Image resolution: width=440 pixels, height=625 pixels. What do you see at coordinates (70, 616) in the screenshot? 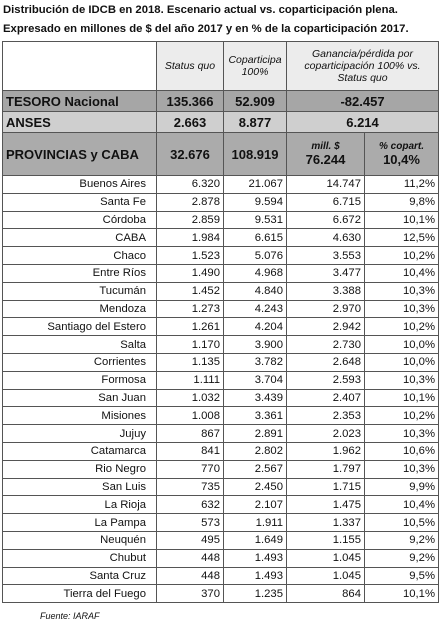
I see `source: Fuente: IARAF` at bounding box center [70, 616].